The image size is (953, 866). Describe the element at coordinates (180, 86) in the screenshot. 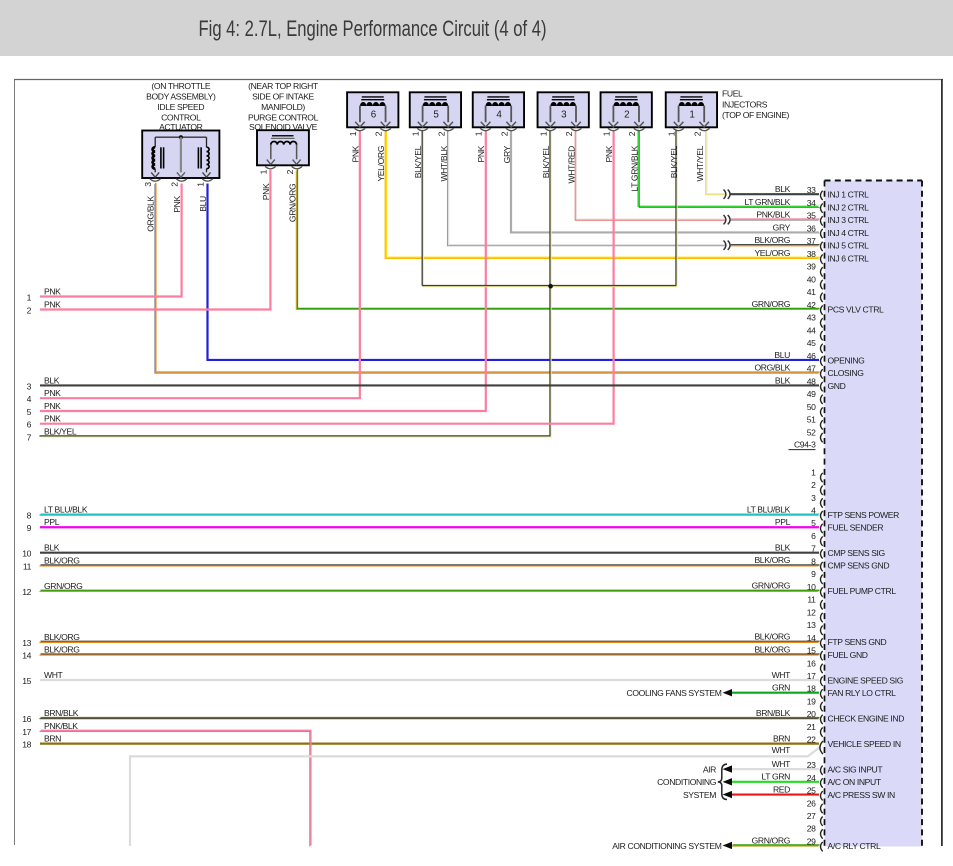

I see `svg-text: (ON THROTTLE` at that location.